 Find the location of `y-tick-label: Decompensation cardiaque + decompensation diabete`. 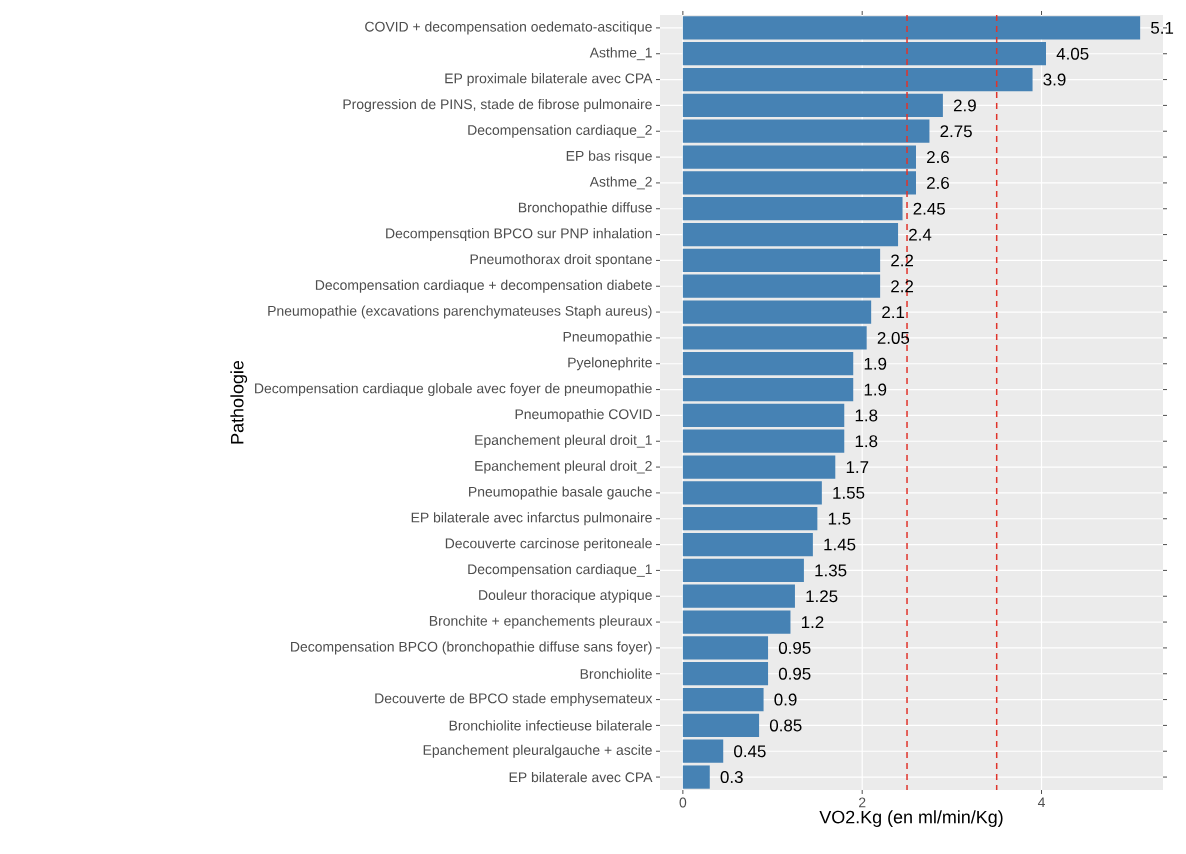

y-tick-label: Decompensation cardiaque + decompensation diabete is located at coordinates (483, 286).